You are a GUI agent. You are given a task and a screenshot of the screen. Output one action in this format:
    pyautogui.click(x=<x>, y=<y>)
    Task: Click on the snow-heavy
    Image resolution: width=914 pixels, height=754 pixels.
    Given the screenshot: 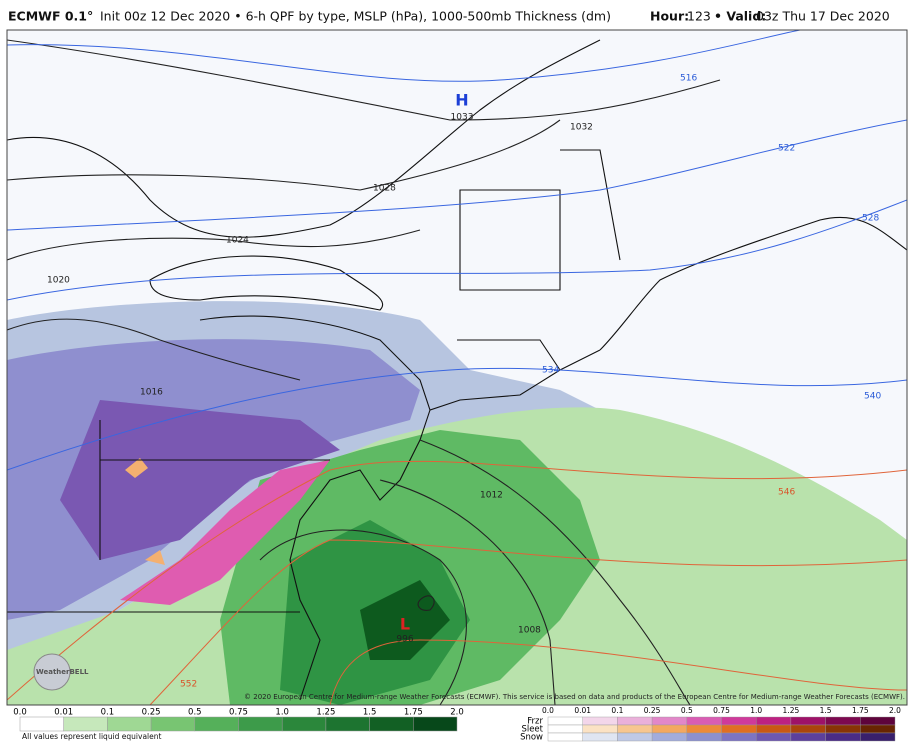 What is the action you would take?
    pyautogui.click(x=200, y=480)
    